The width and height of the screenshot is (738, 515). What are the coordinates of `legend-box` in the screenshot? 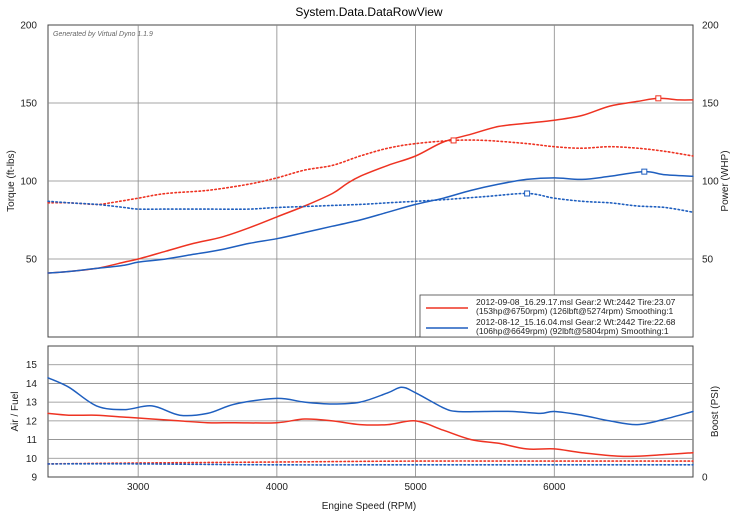 It's located at (556, 316).